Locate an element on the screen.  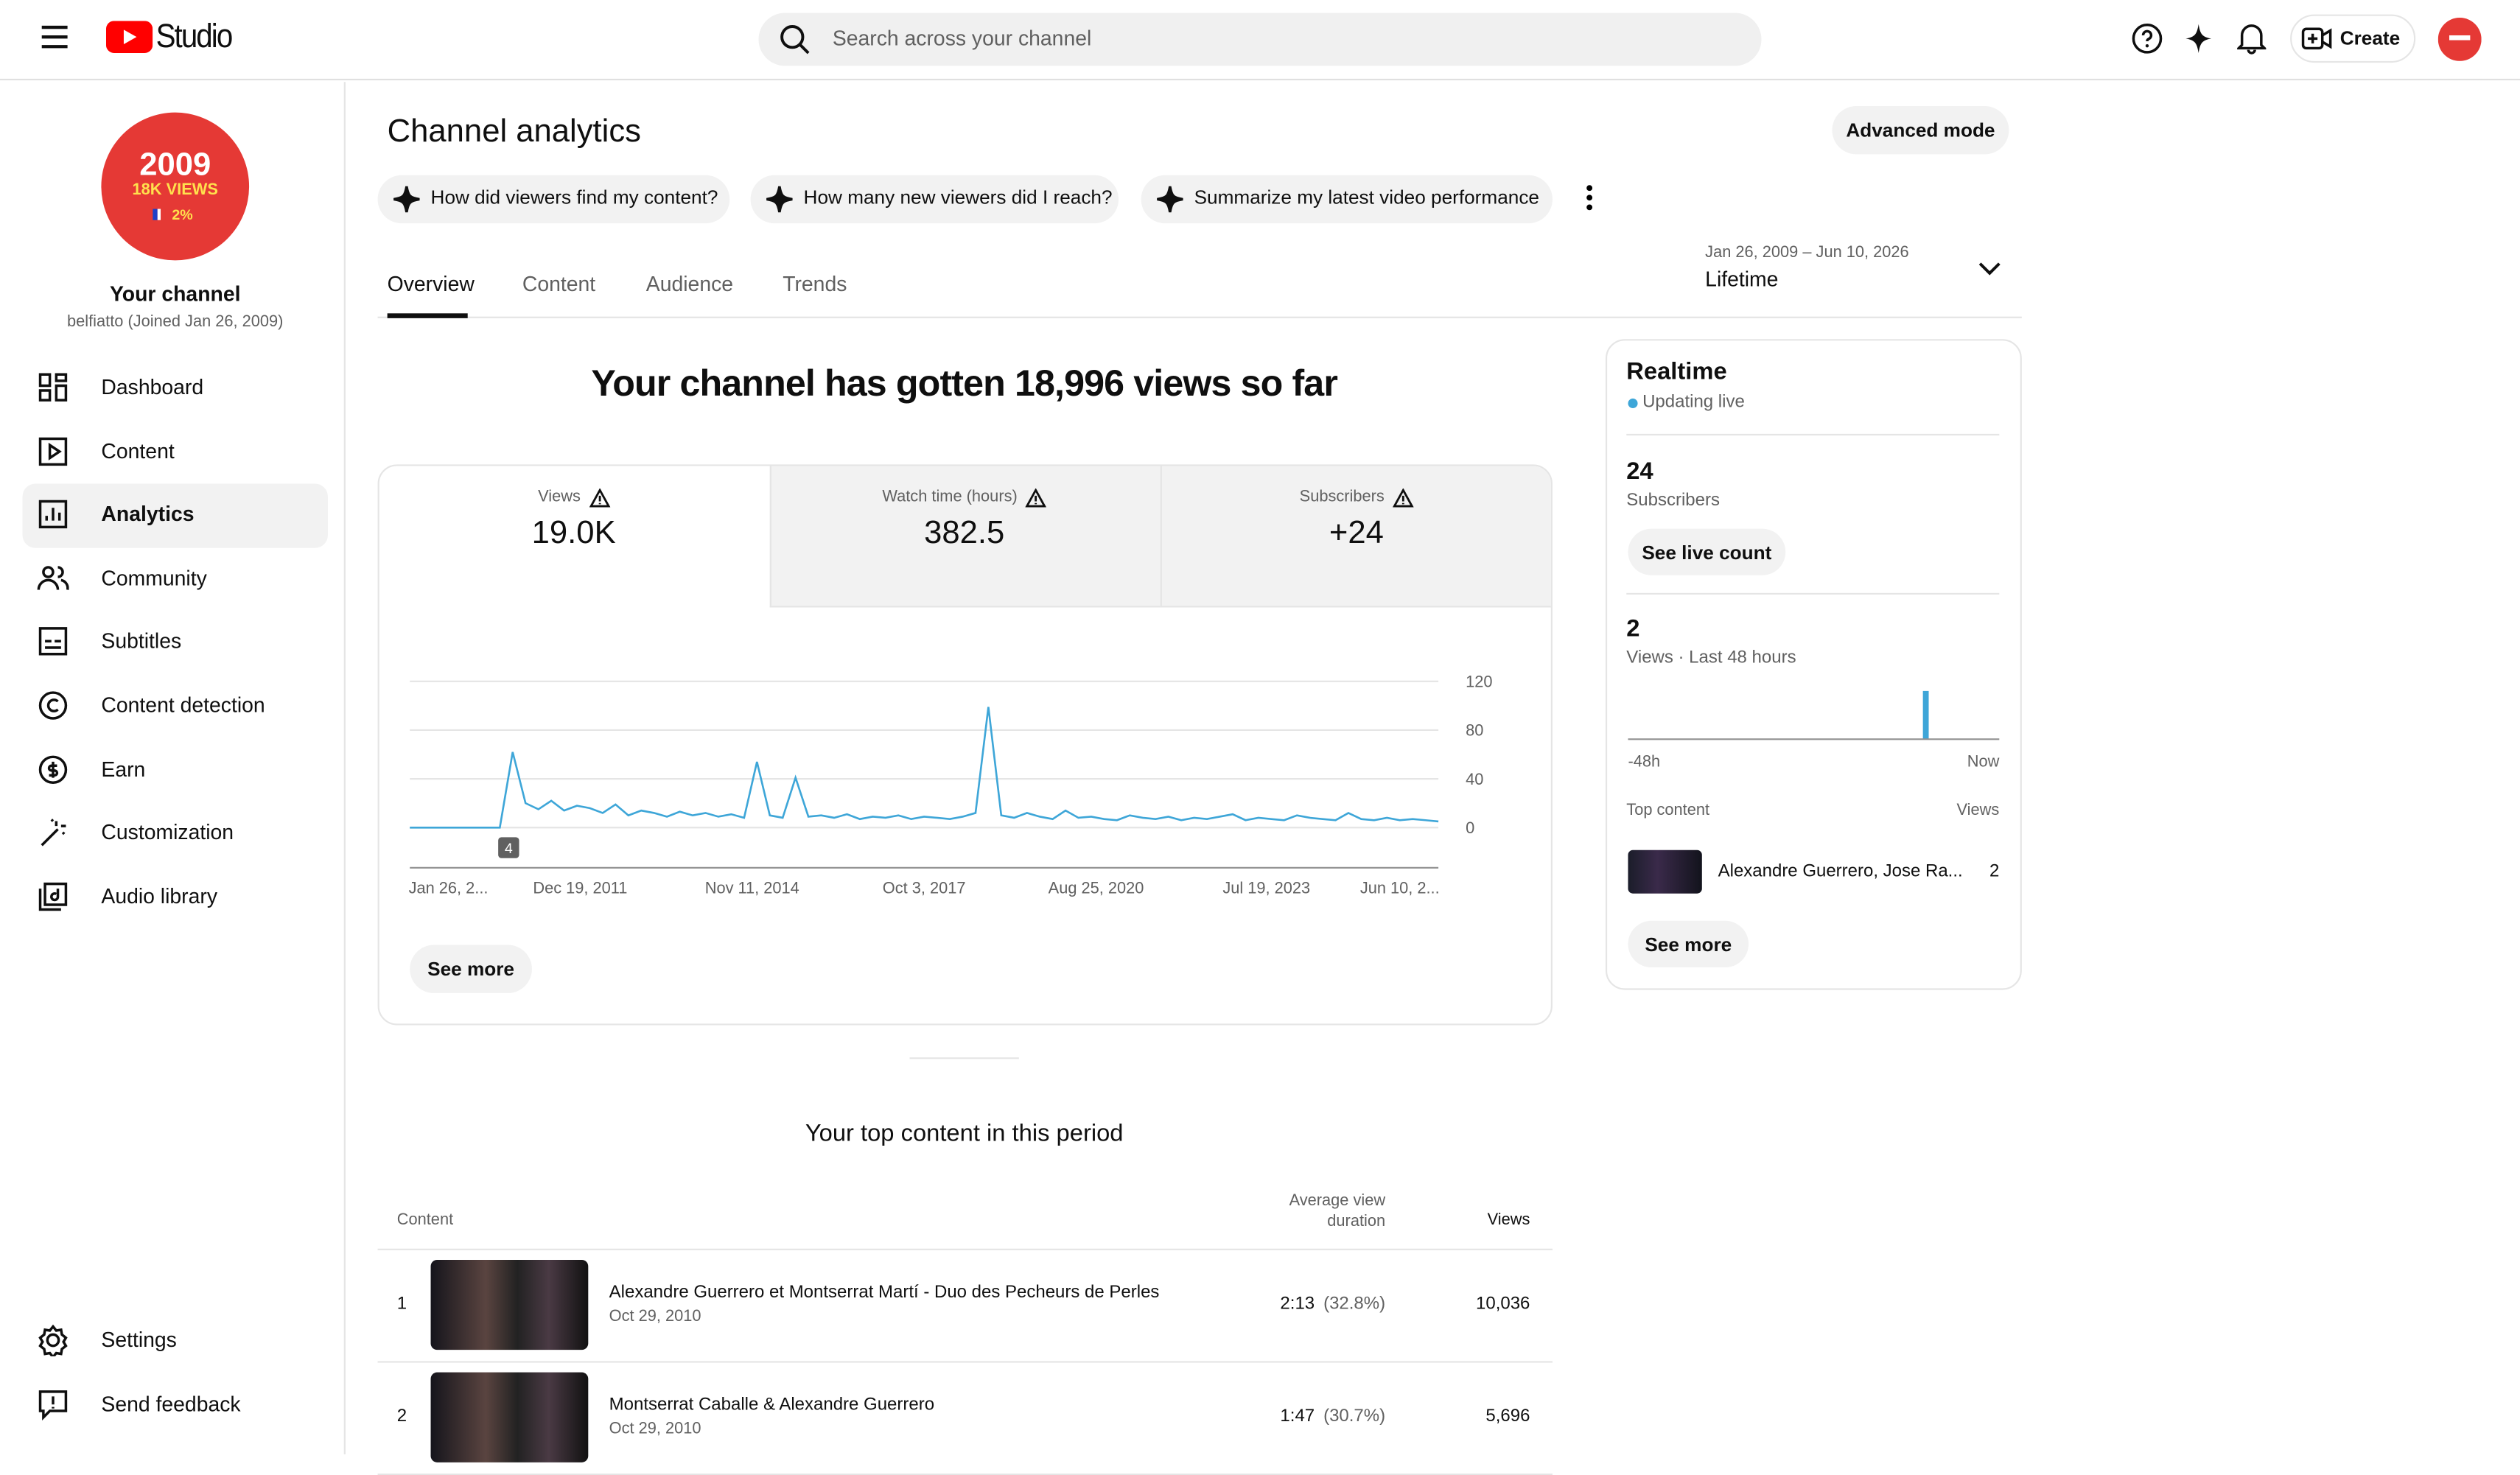
metric-value: 382.5 is located at coordinates (964, 534).